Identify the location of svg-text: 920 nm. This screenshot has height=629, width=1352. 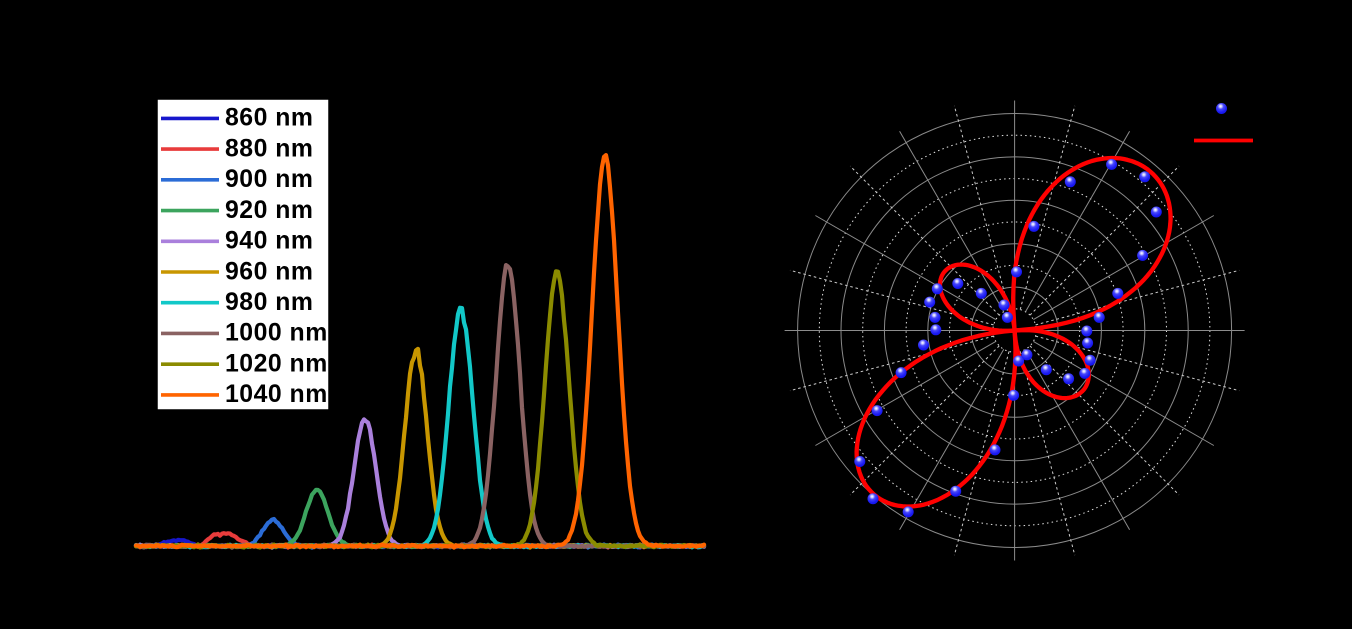
(269, 210).